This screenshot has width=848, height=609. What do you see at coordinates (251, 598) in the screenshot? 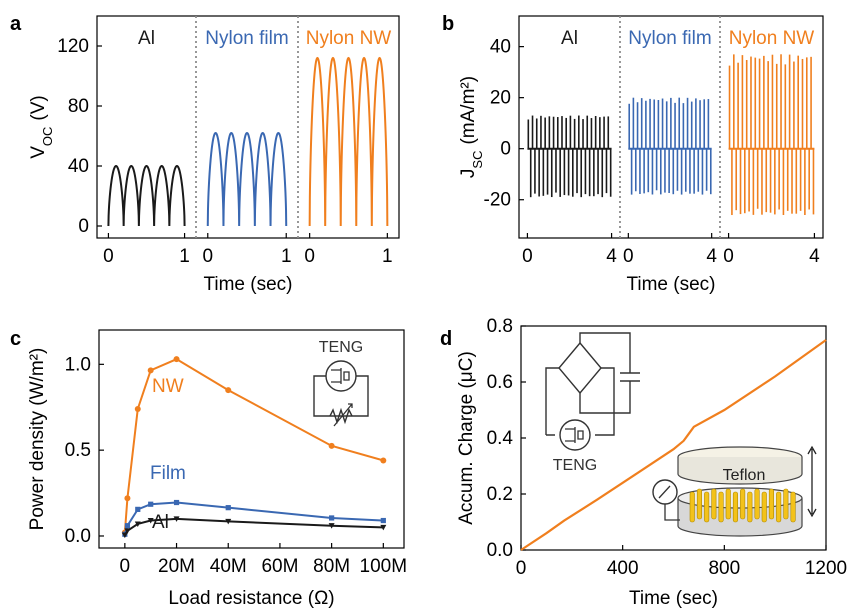
I see `x-axis-title: Load resistance (Ω)` at bounding box center [251, 598].